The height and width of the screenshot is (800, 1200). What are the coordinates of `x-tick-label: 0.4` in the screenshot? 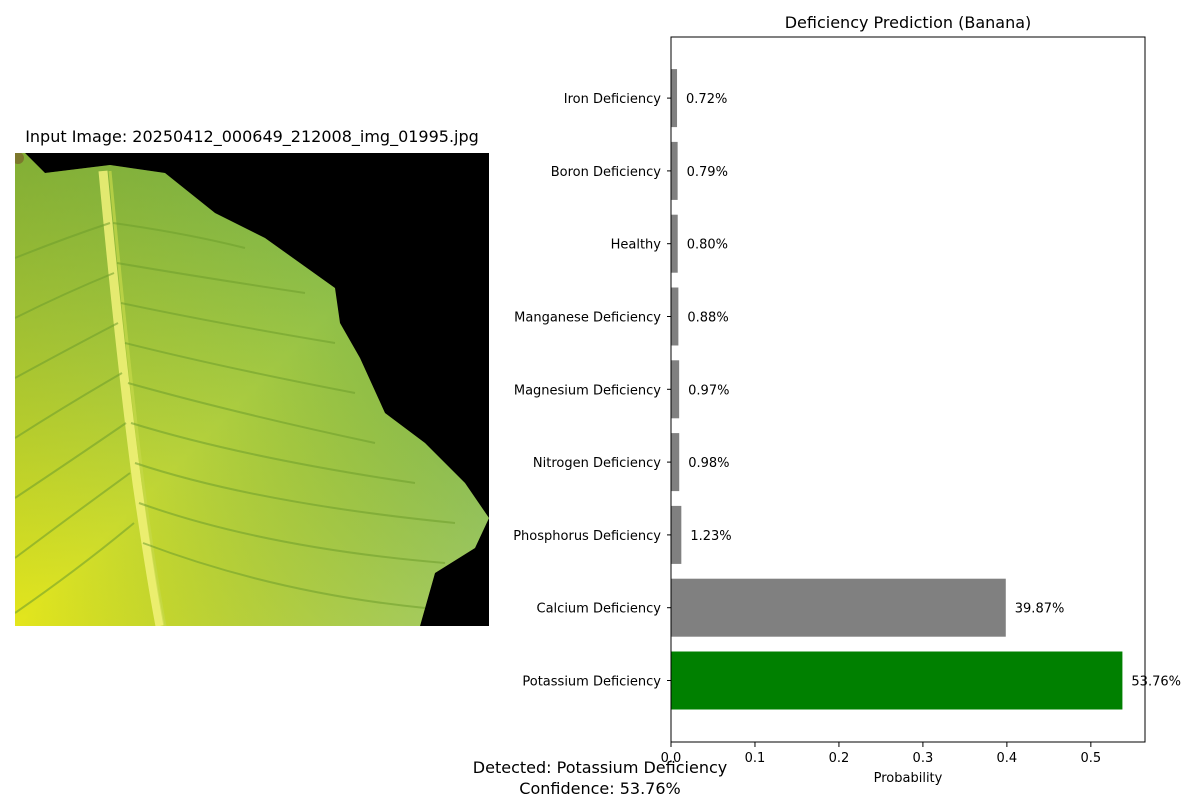 It's located at (1007, 758).